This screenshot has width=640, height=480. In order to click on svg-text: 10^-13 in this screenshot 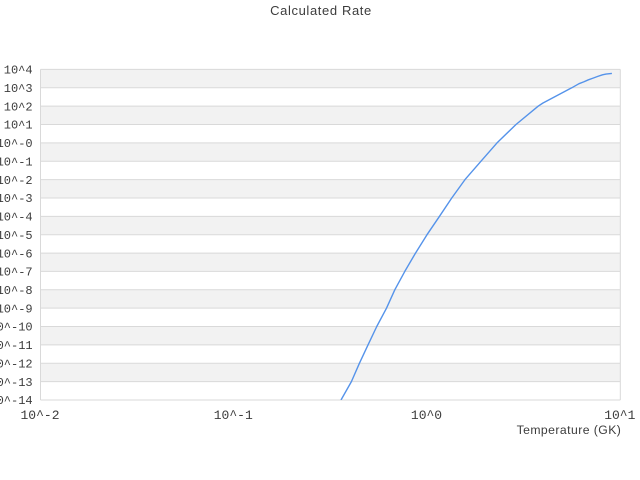, I will do `click(16, 383)`.